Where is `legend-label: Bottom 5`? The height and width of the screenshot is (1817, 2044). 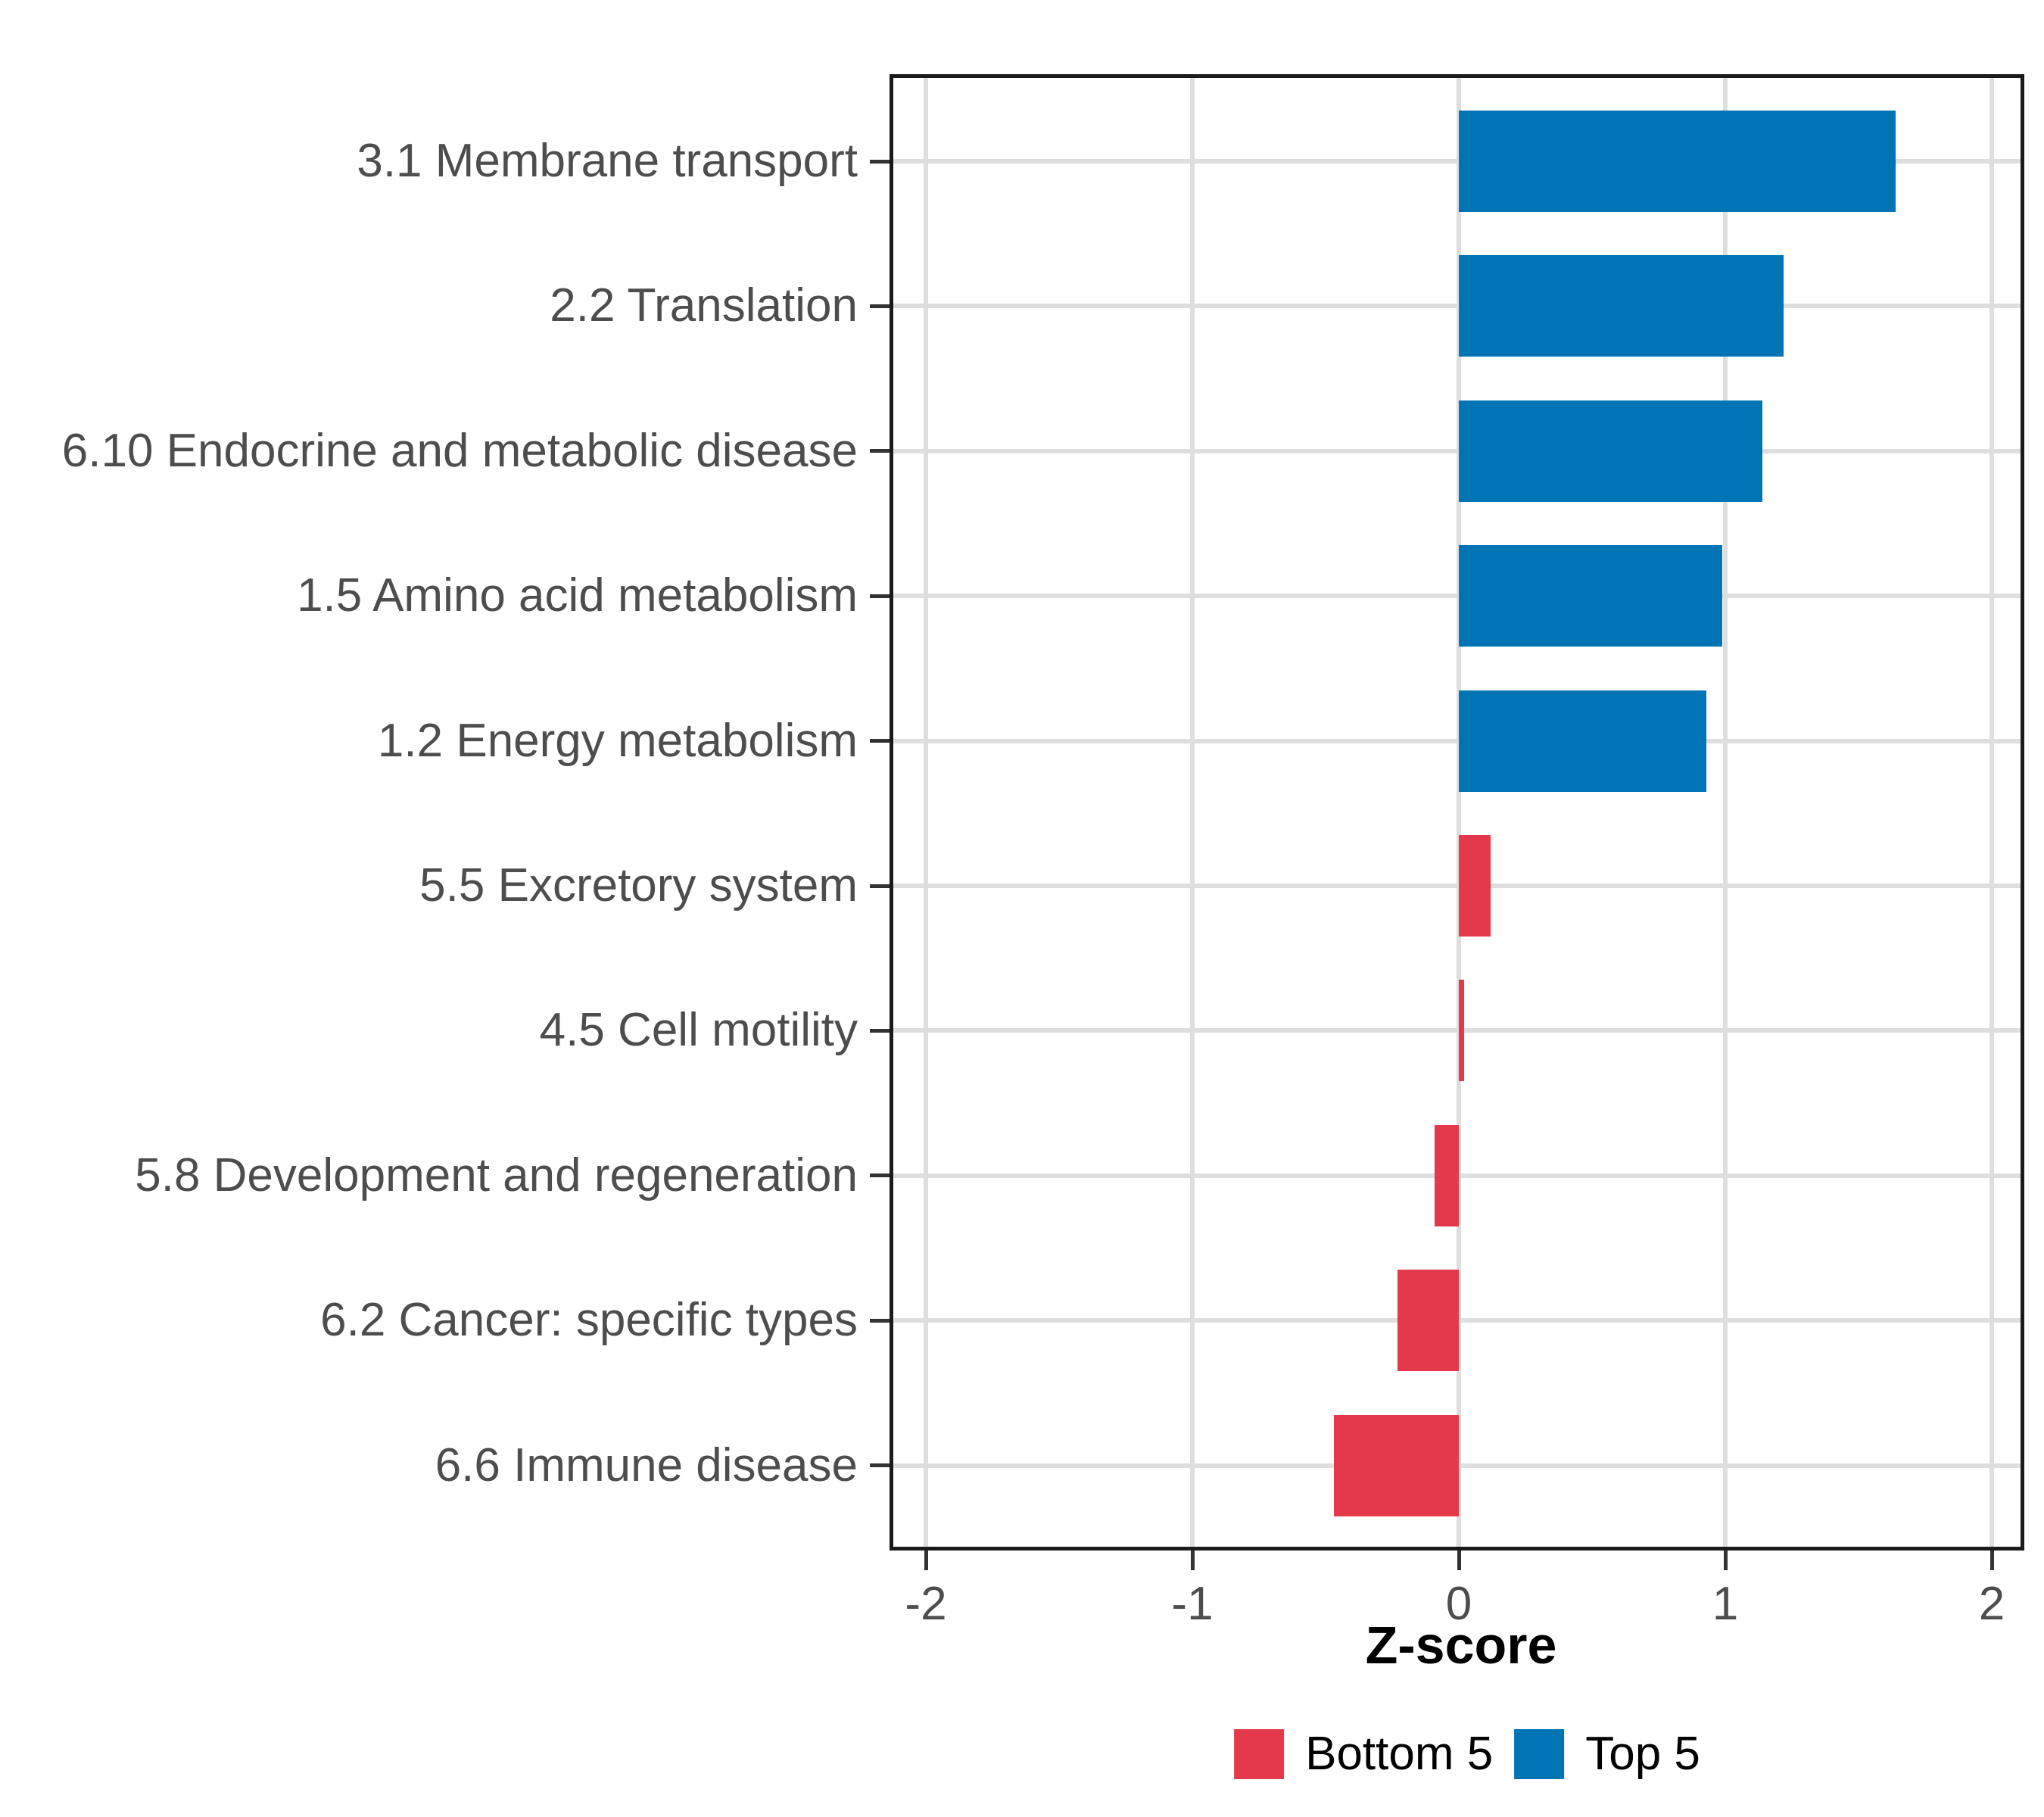 legend-label: Bottom 5 is located at coordinates (1399, 1754).